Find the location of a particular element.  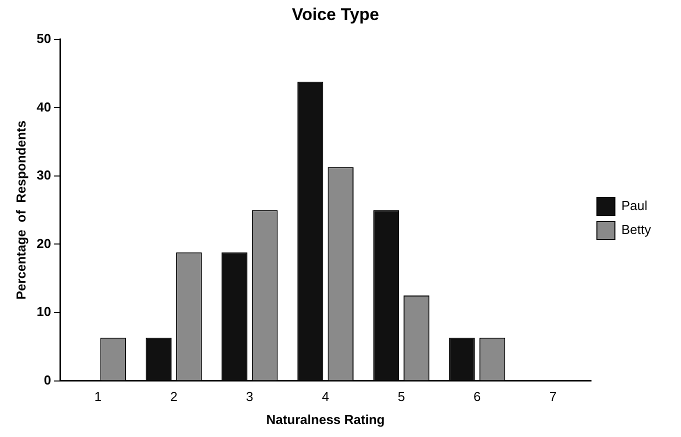

y-axis-title: Percentage of Respondents is located at coordinates (20, 210).